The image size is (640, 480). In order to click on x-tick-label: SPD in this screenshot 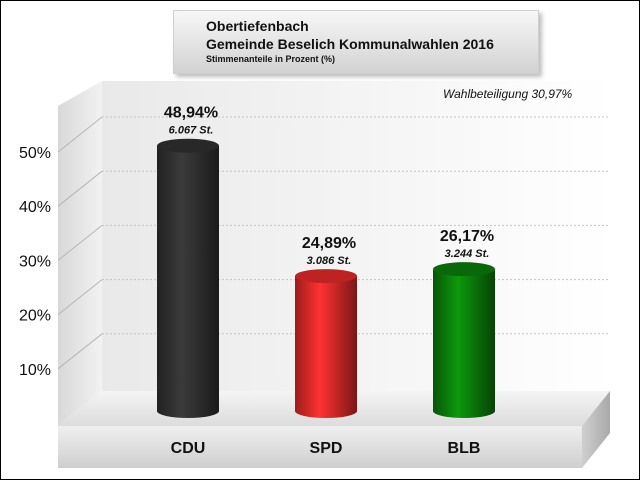, I will do `click(326, 448)`.